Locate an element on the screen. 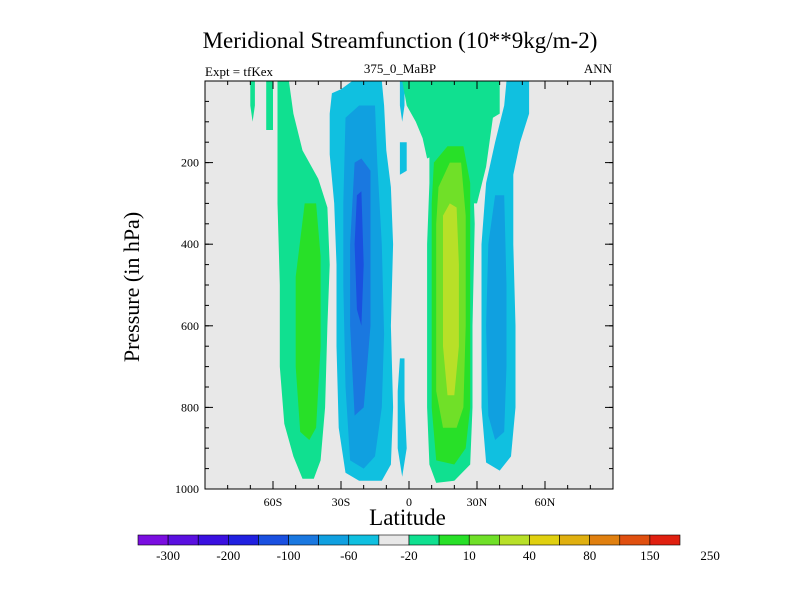  colorbar-label: -300 is located at coordinates (168, 555).